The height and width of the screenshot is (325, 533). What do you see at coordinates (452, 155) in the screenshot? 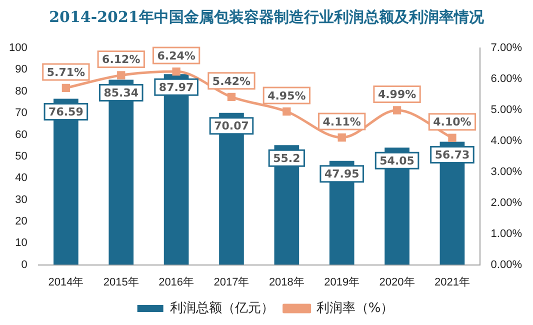
I see `data-label: 56.73` at bounding box center [452, 155].